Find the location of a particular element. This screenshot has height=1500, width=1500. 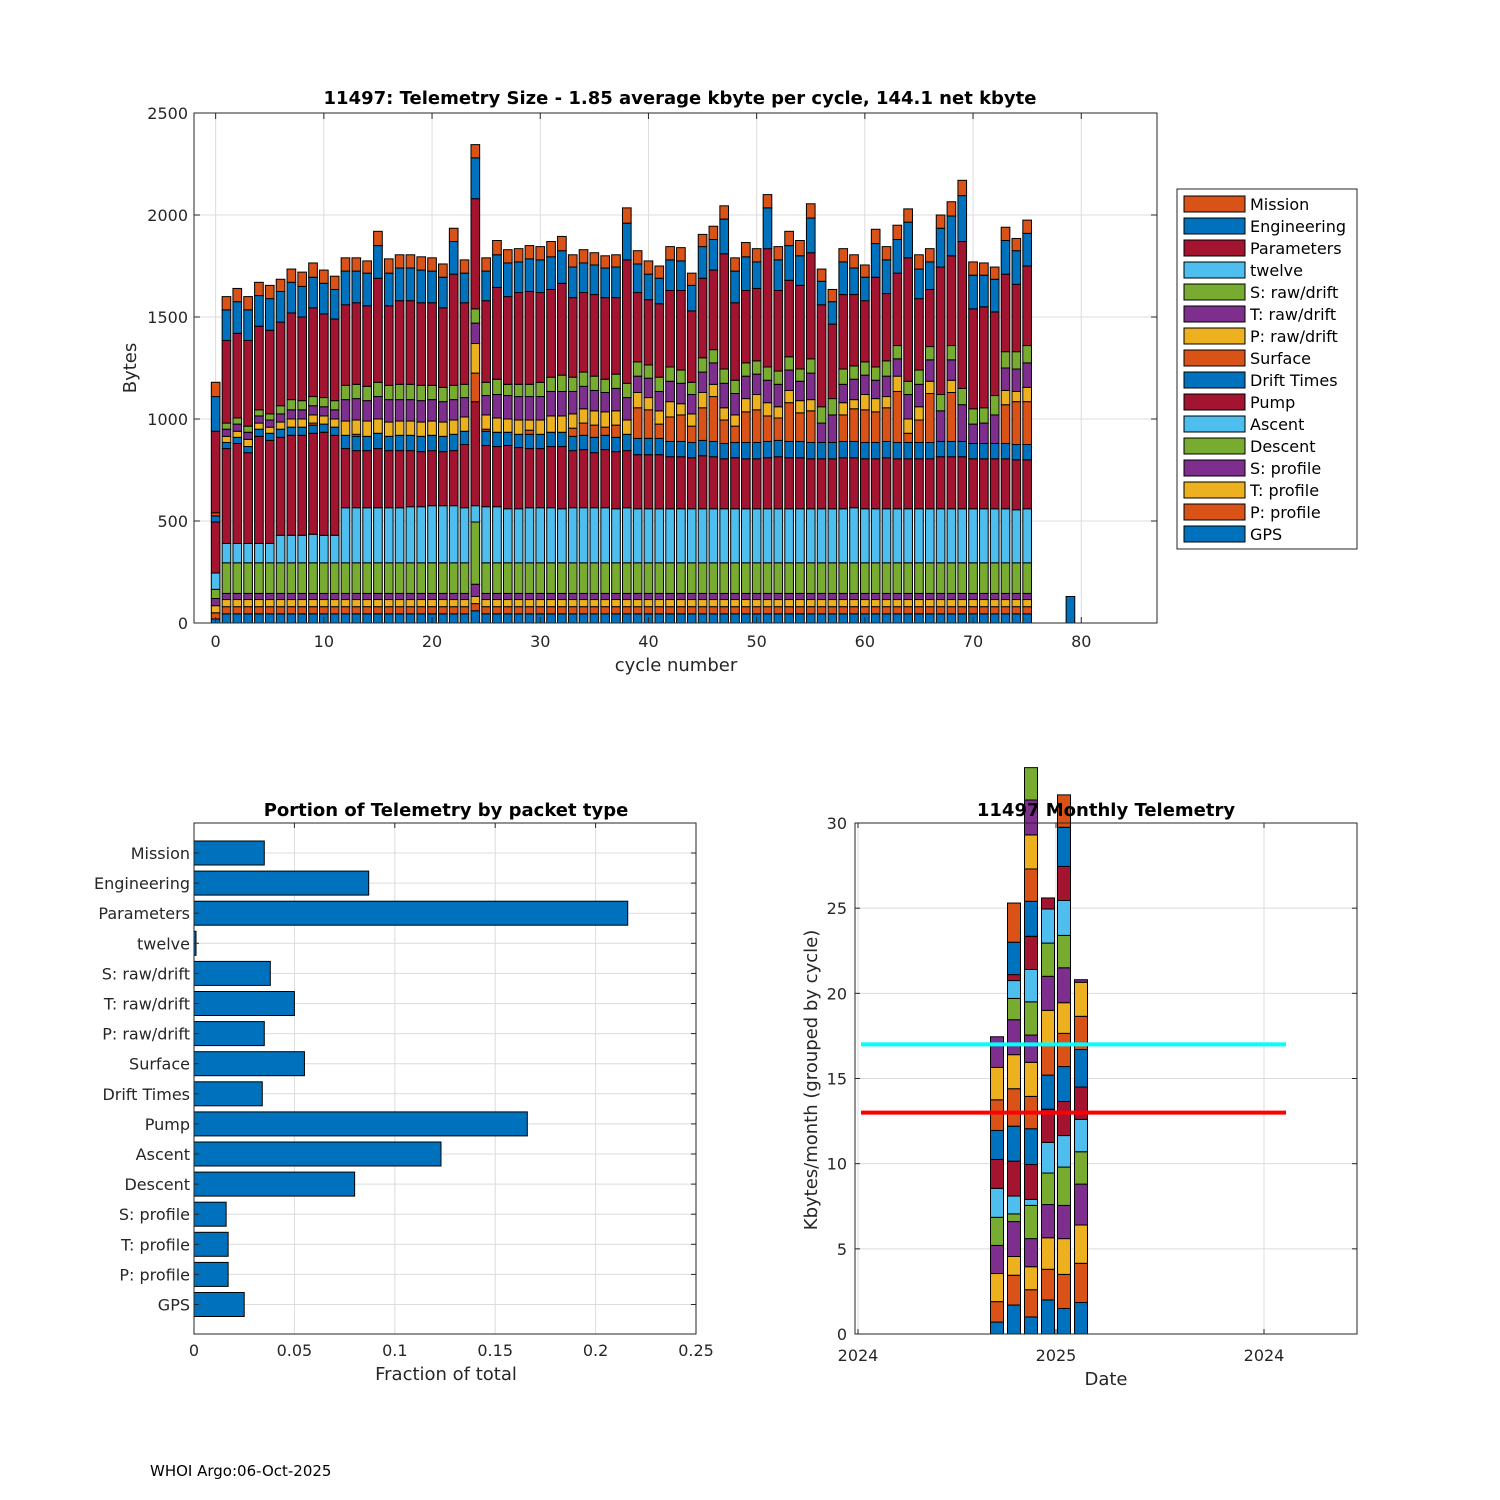

legend-item: GPS is located at coordinates (1232, 534).